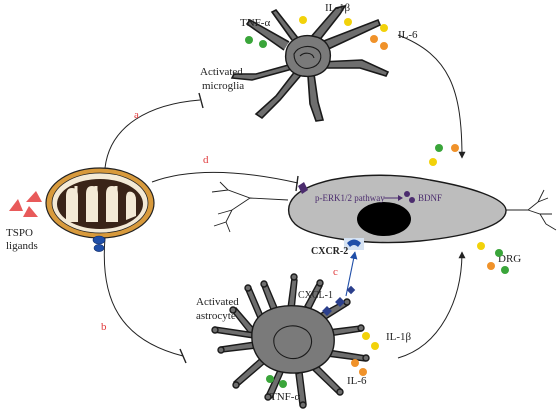  I want to click on astrocyte-cell-icon, so click(290, 341).